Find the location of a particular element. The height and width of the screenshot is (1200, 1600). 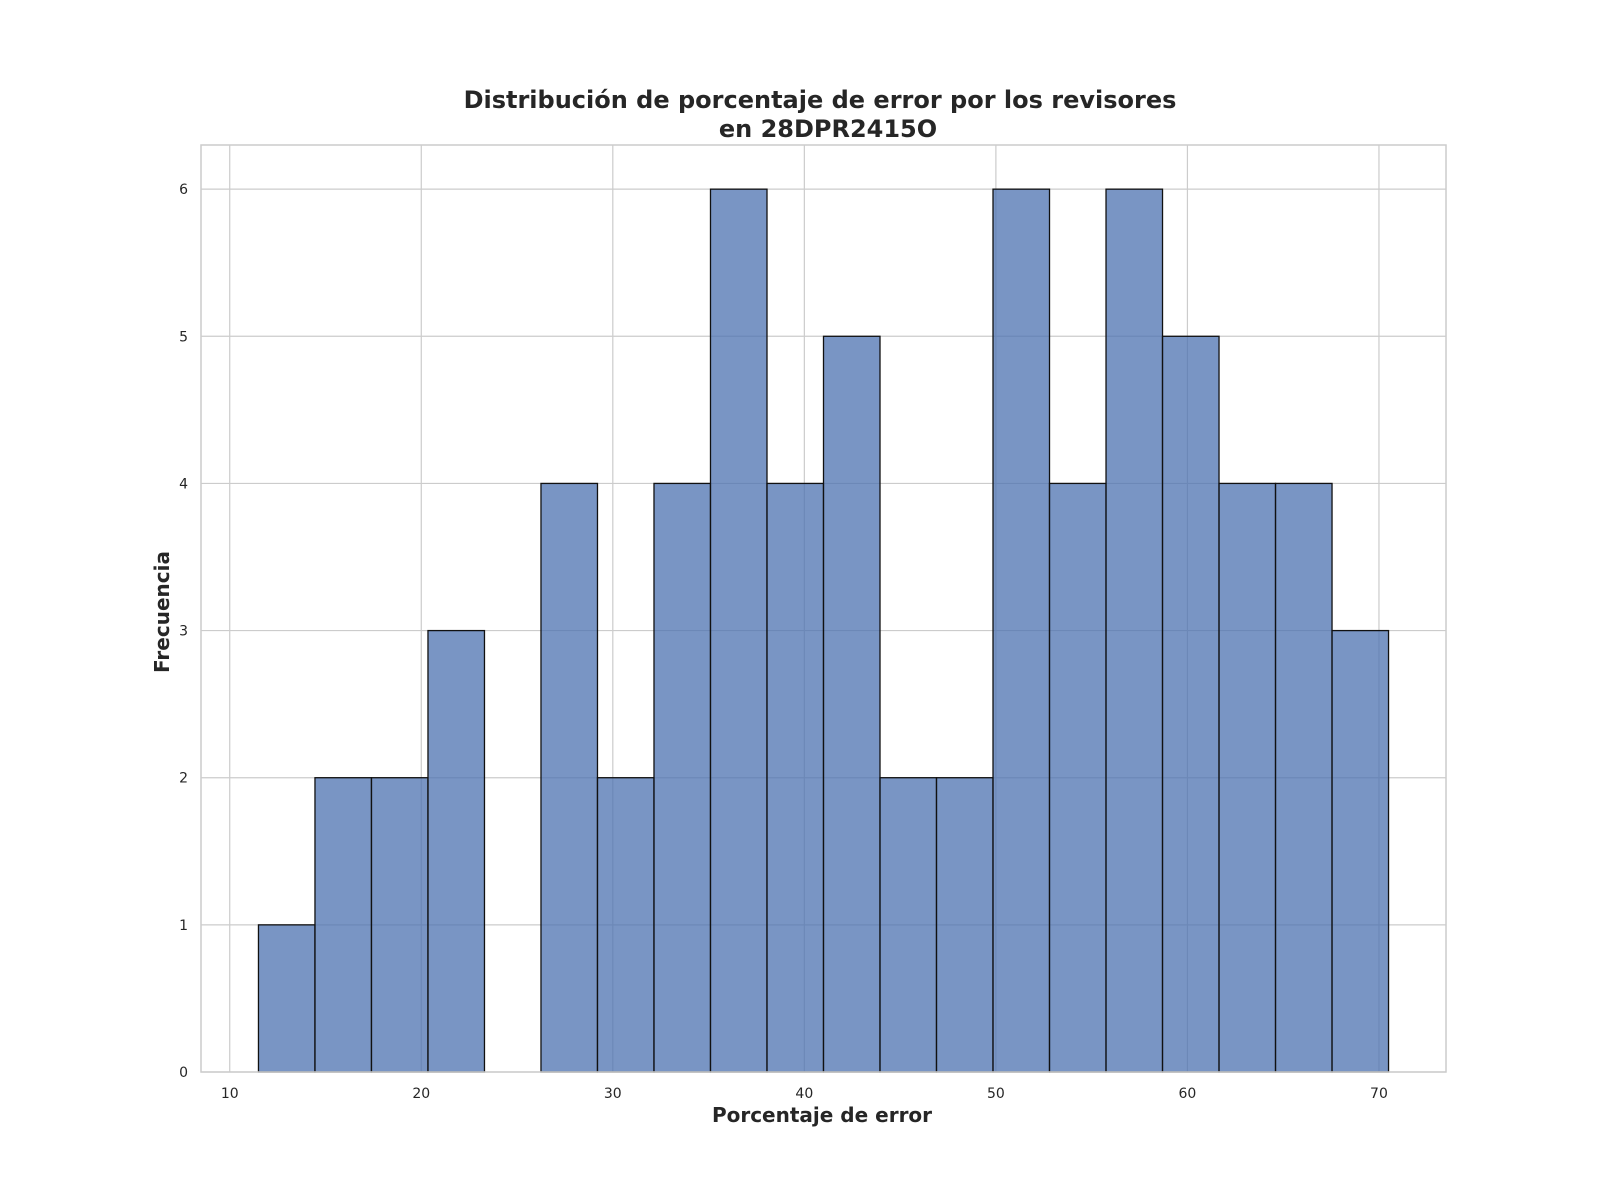

y-tick-label: 3 is located at coordinates (183, 632).